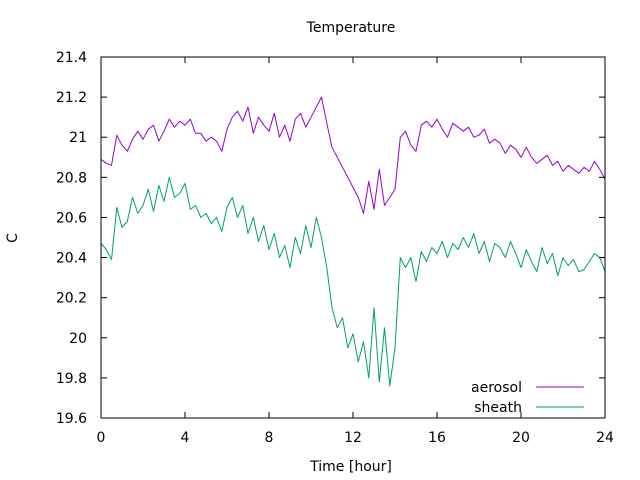  I want to click on legend-label-sheath: sheath, so click(498, 408).